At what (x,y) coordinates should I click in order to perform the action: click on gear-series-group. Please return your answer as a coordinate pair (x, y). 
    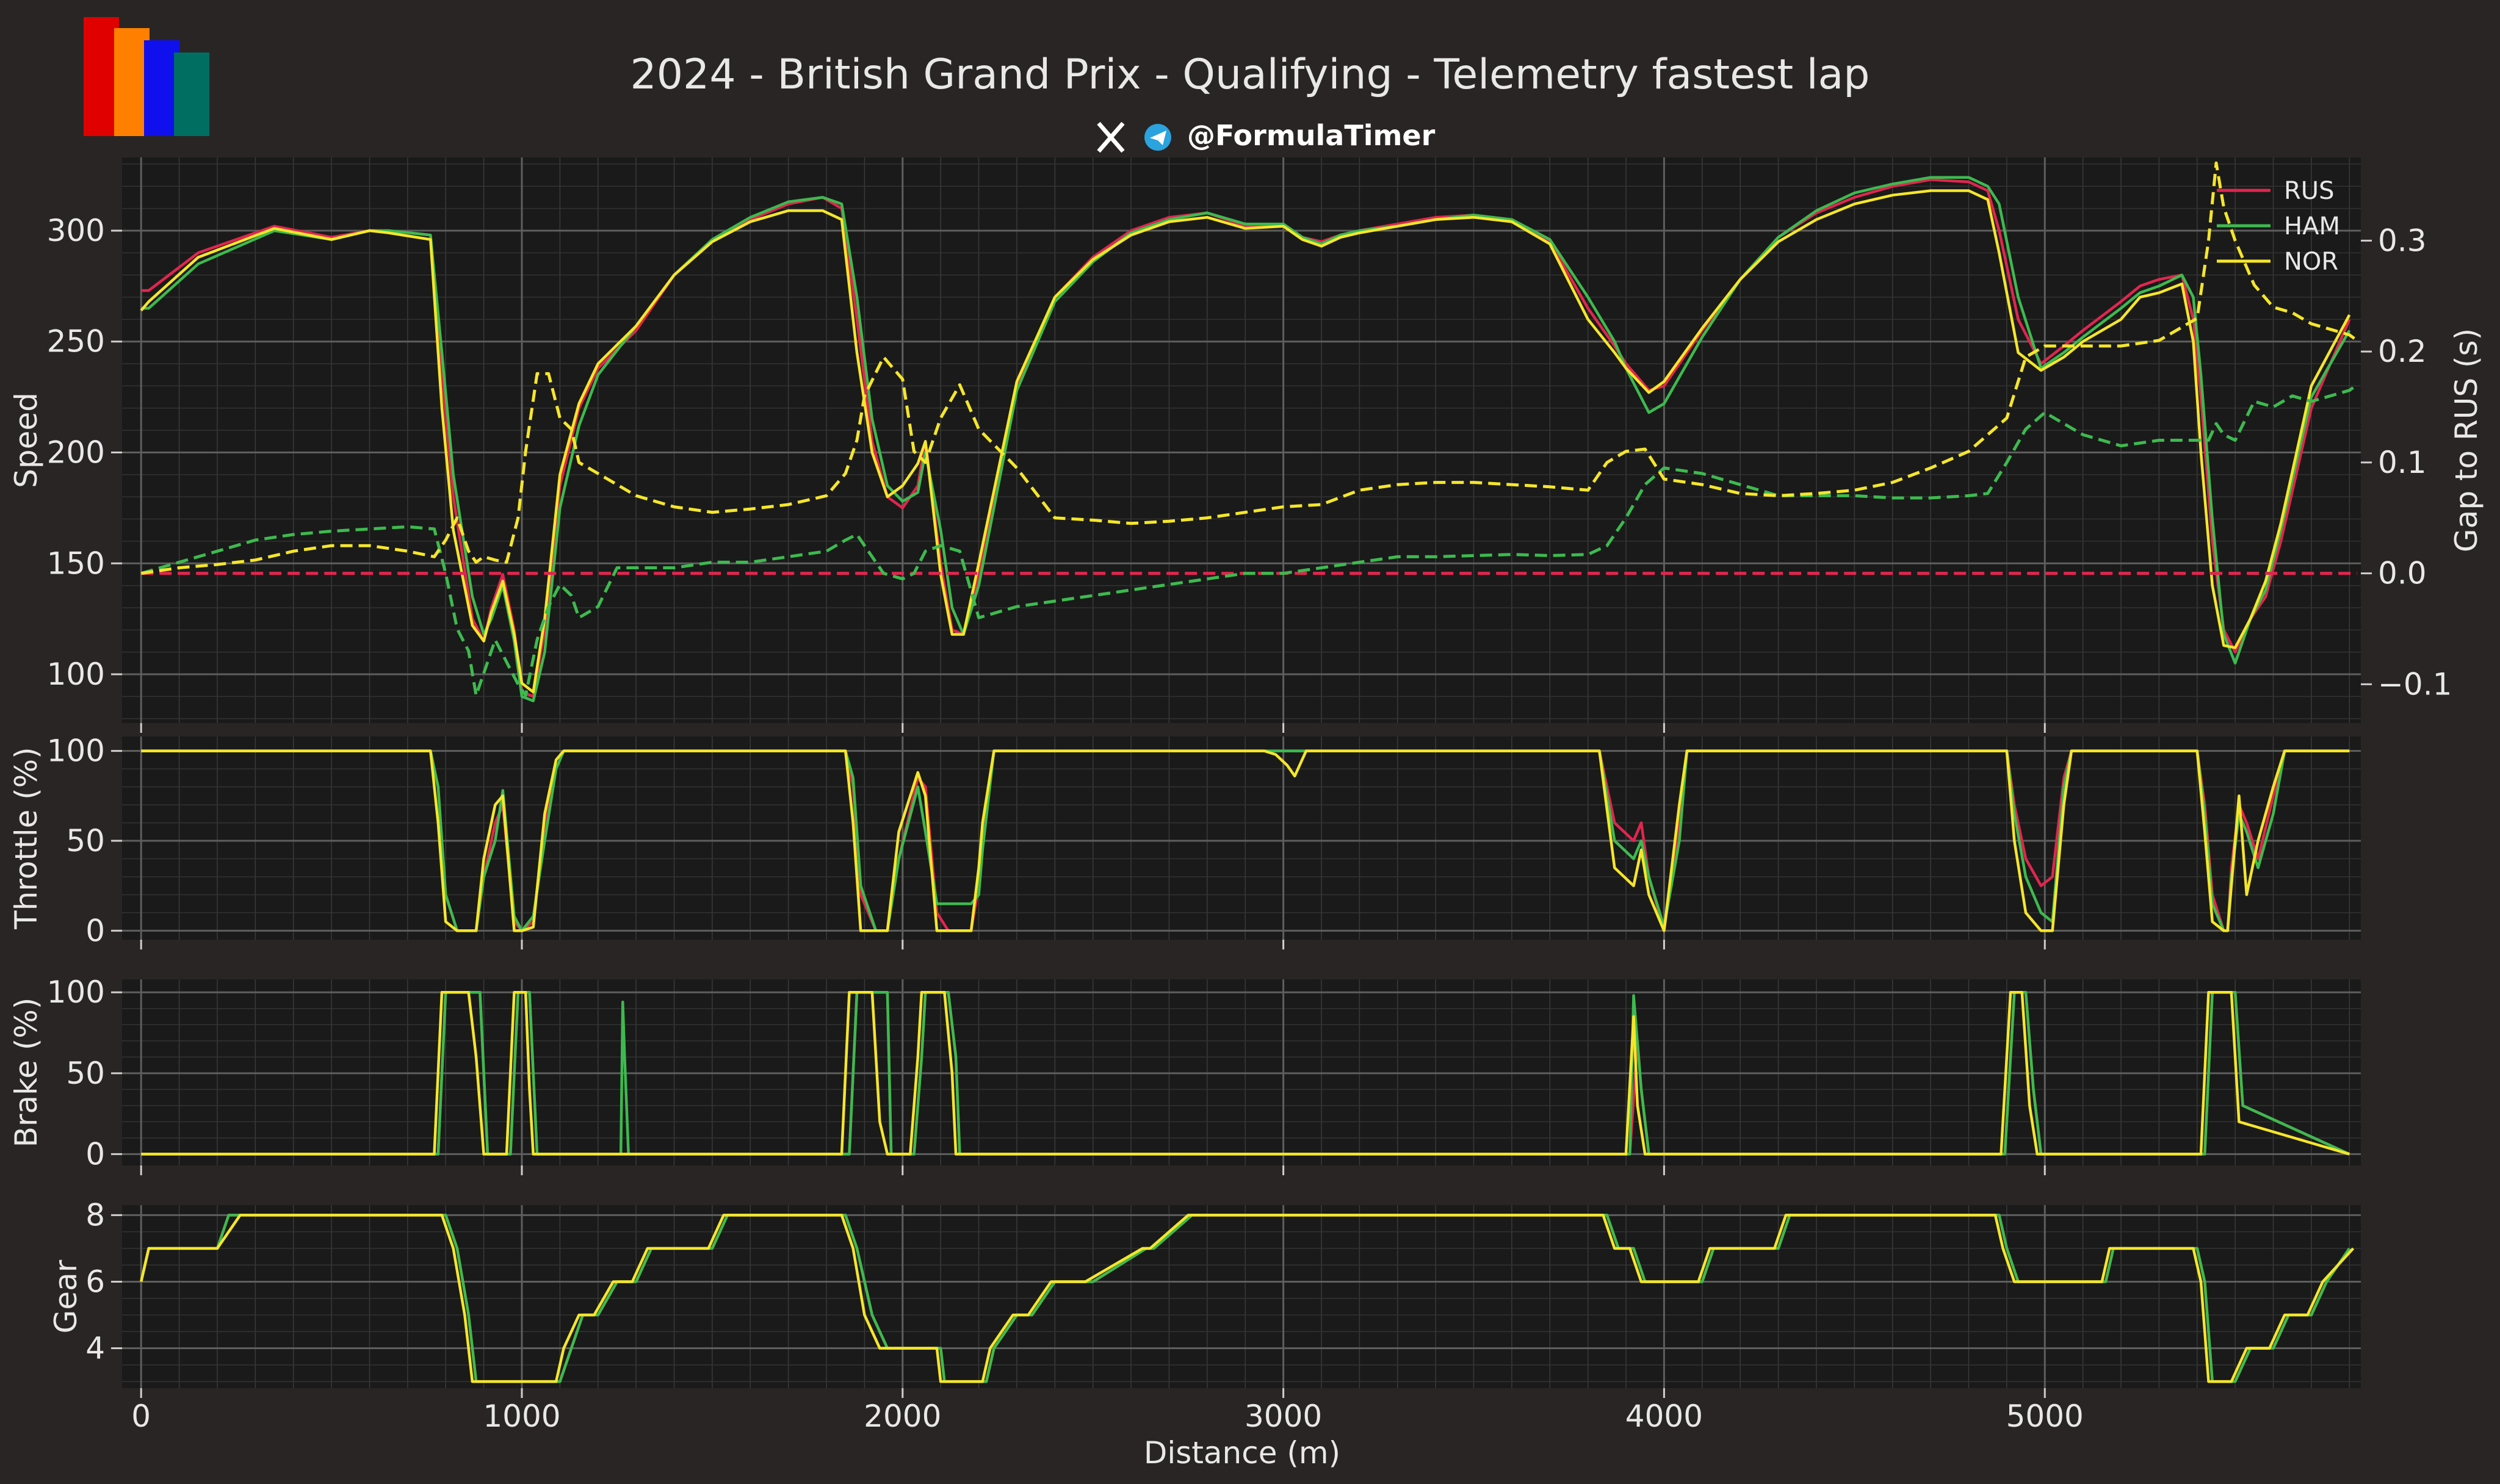
    Looking at the image, I should click on (1247, 1298).